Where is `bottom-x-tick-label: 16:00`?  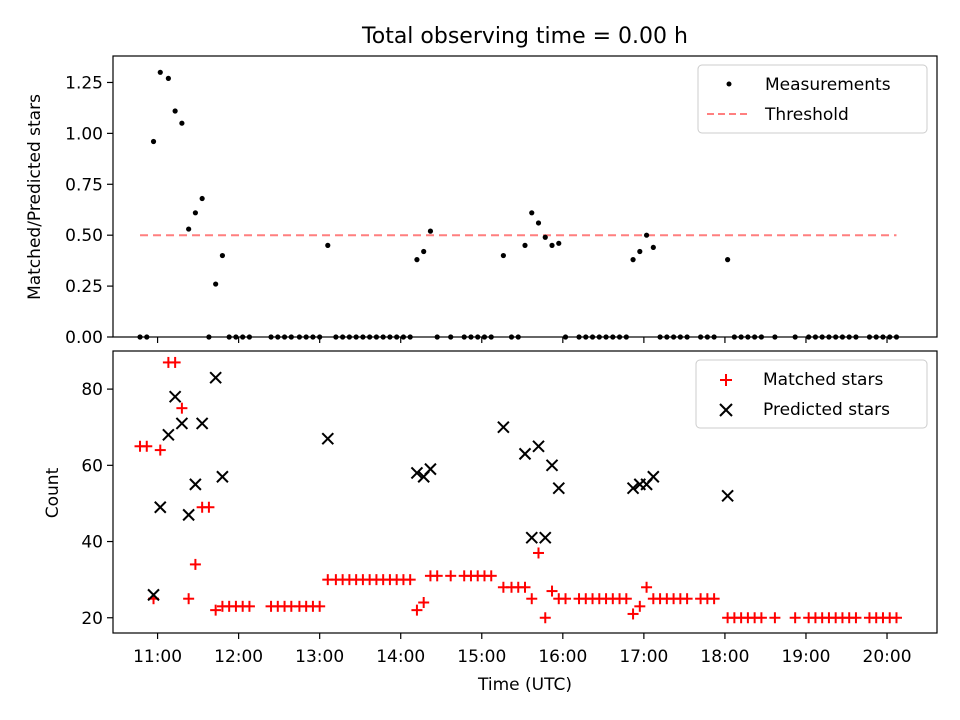 bottom-x-tick-label: 16:00 is located at coordinates (562, 657).